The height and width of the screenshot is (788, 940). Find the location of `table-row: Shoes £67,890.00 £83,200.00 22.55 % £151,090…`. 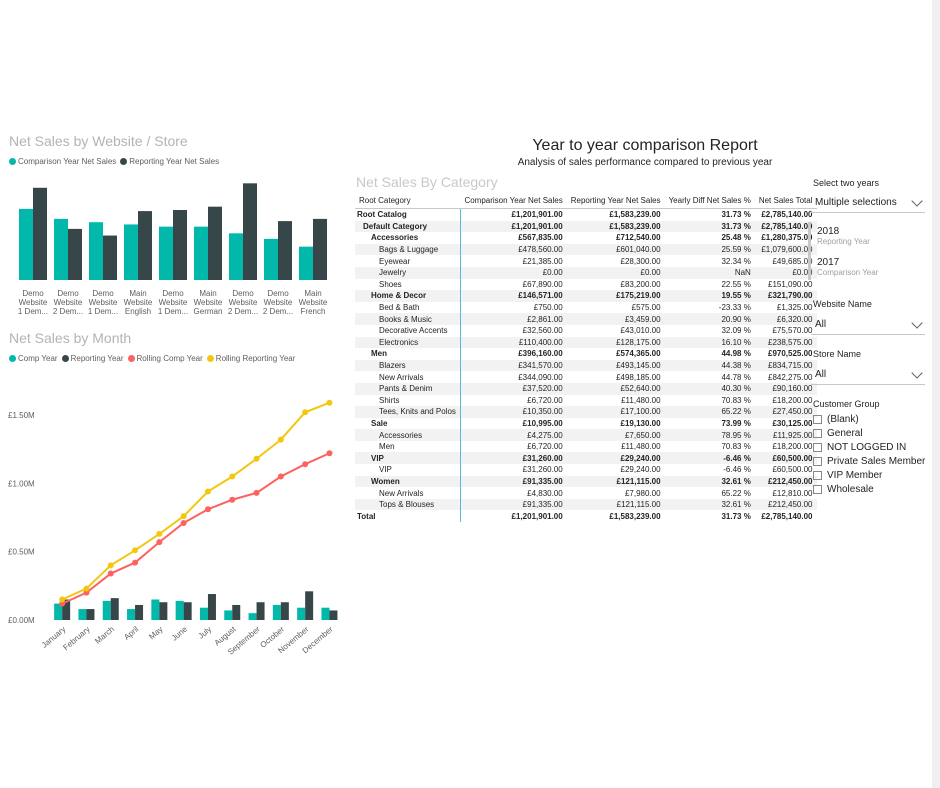

table-row: Shoes £67,890.00 £83,200.00 22.55 % £151,090… is located at coordinates (586, 284).